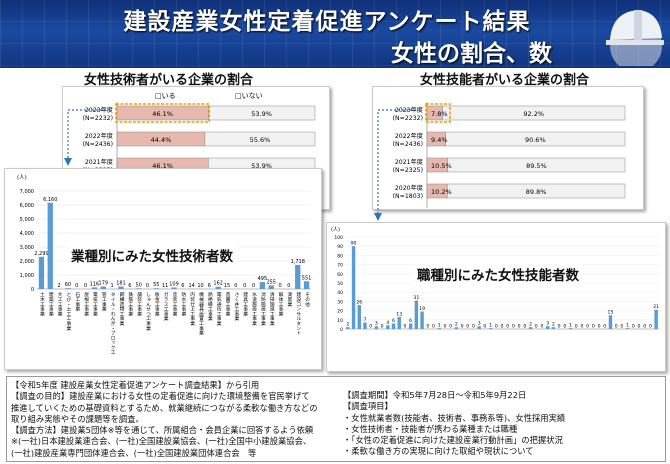 This screenshot has width=670, height=464. I want to click on category-label: 建具工事業, so click(244, 304).